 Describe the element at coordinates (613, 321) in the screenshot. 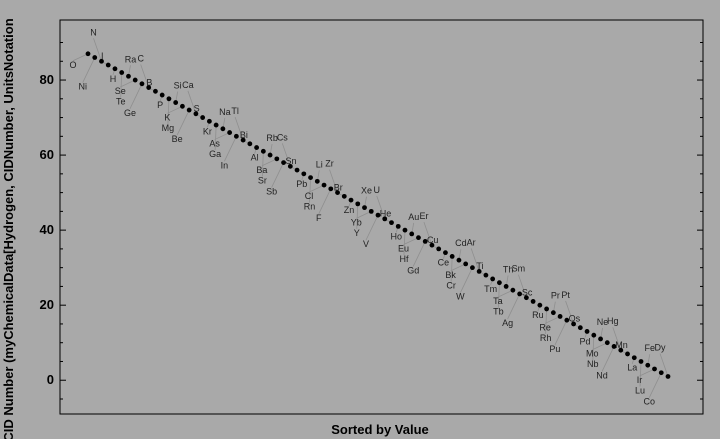

I see `element-label: Hg` at that location.